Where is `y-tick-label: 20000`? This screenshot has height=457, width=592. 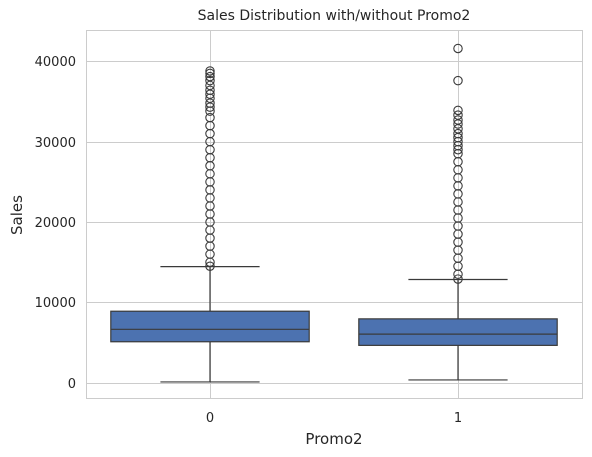 y-tick-label: 20000 is located at coordinates (55, 223).